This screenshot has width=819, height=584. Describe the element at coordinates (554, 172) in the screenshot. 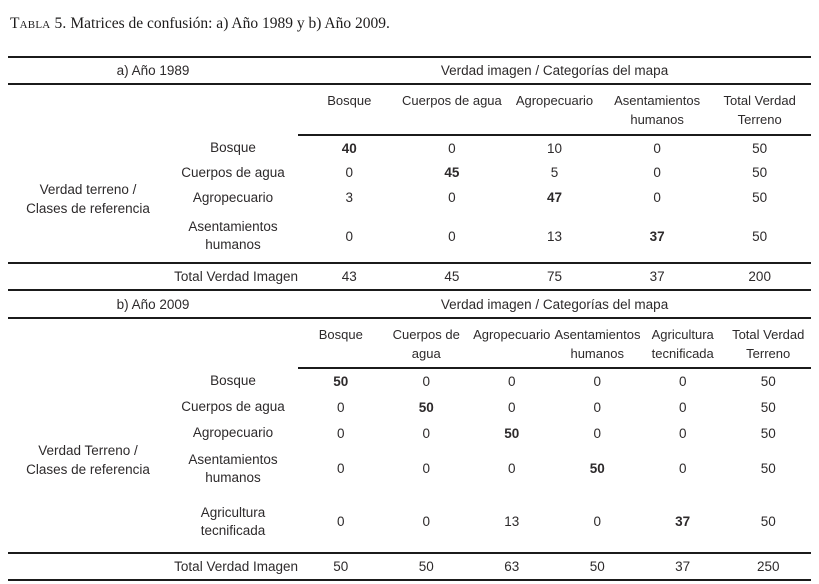

I see `data-cell: 5` at that location.